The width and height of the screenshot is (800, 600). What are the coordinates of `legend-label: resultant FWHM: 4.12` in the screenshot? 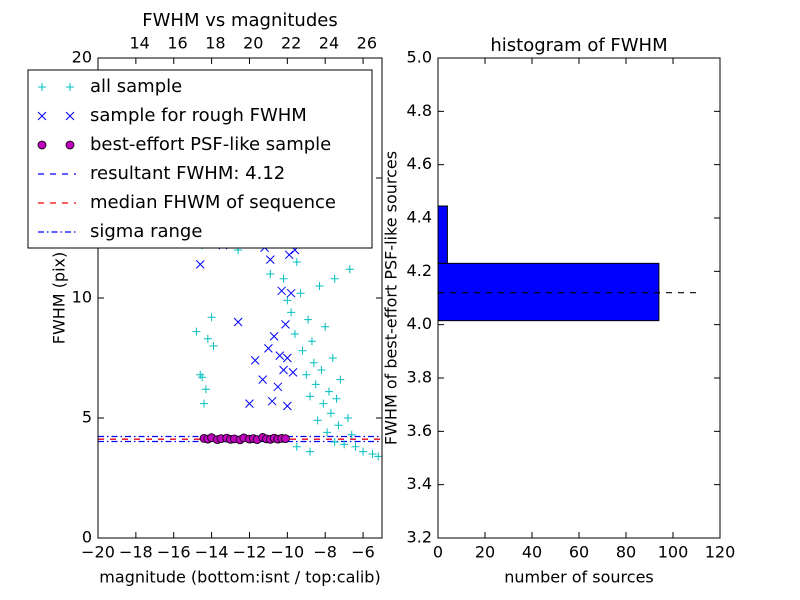 It's located at (187, 173).